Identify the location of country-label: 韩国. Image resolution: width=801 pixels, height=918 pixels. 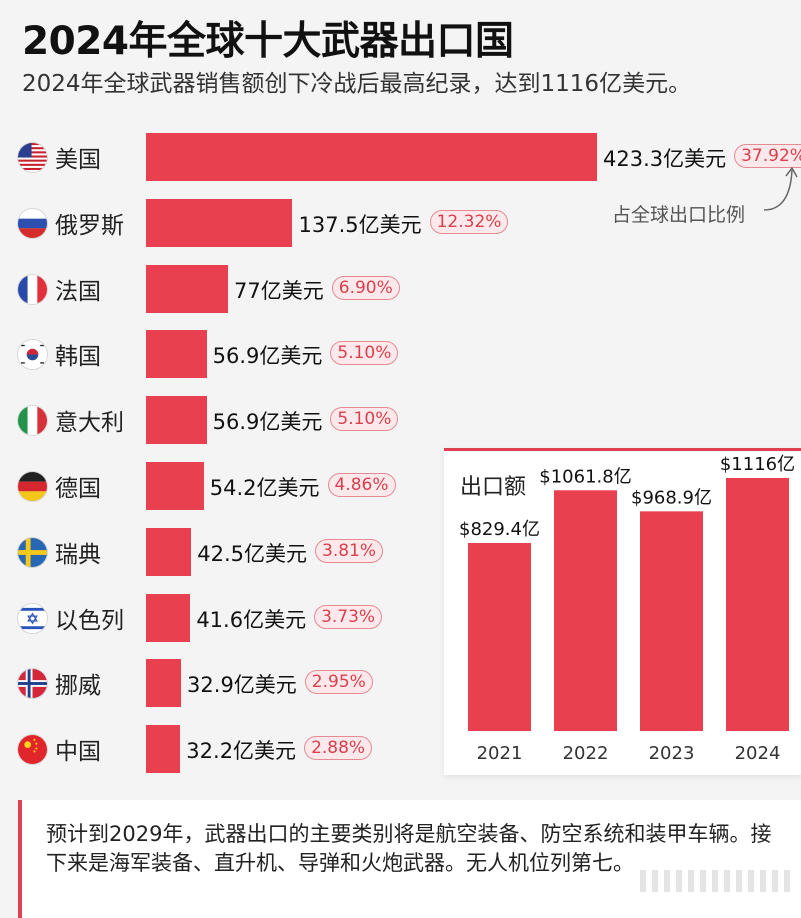
(78, 357).